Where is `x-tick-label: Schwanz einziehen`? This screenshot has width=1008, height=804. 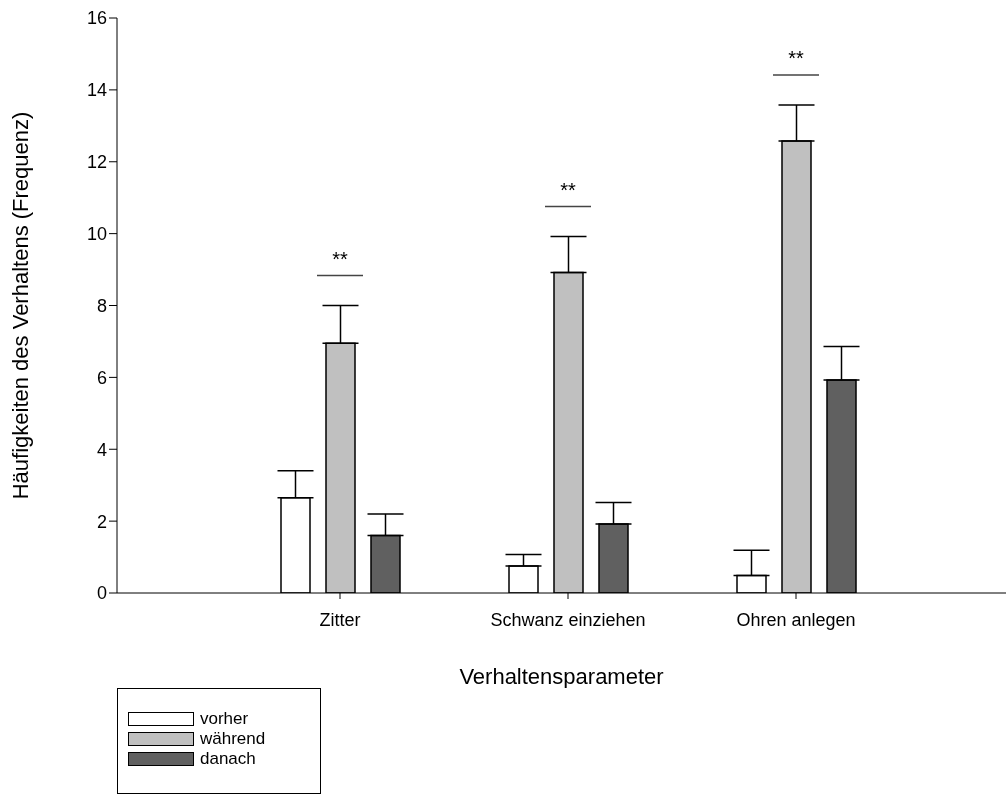 x-tick-label: Schwanz einziehen is located at coordinates (568, 619).